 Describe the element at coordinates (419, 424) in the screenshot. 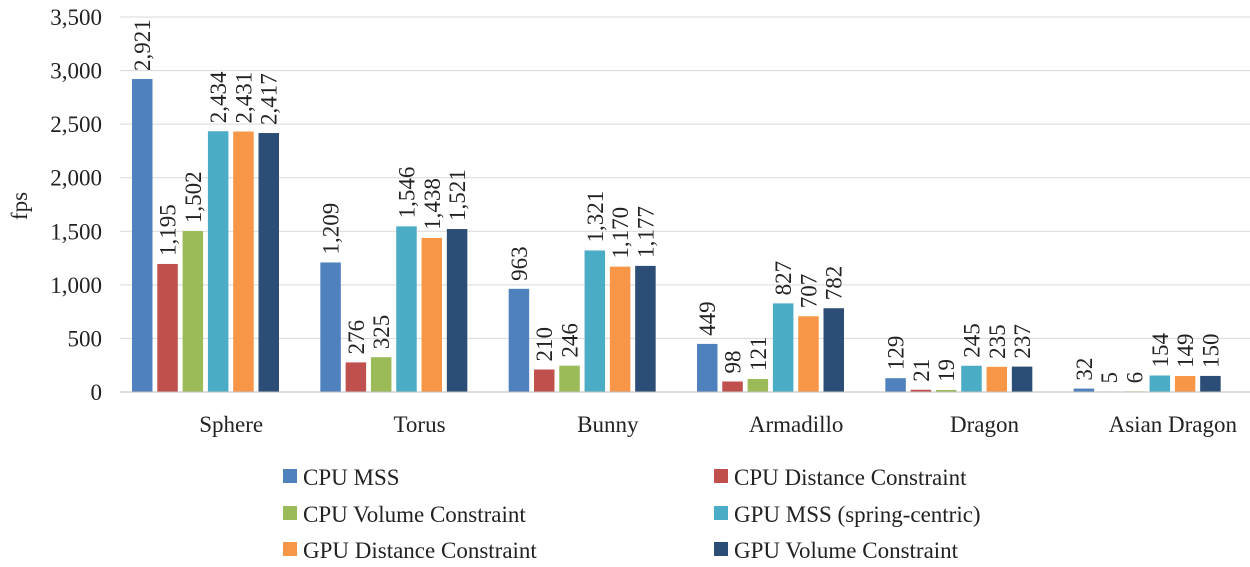

I see `category-label: Torus` at that location.